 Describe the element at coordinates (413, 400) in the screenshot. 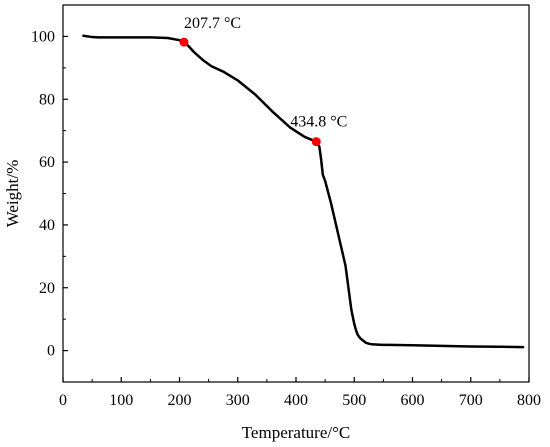

I see `x-tick-label: 600` at that location.